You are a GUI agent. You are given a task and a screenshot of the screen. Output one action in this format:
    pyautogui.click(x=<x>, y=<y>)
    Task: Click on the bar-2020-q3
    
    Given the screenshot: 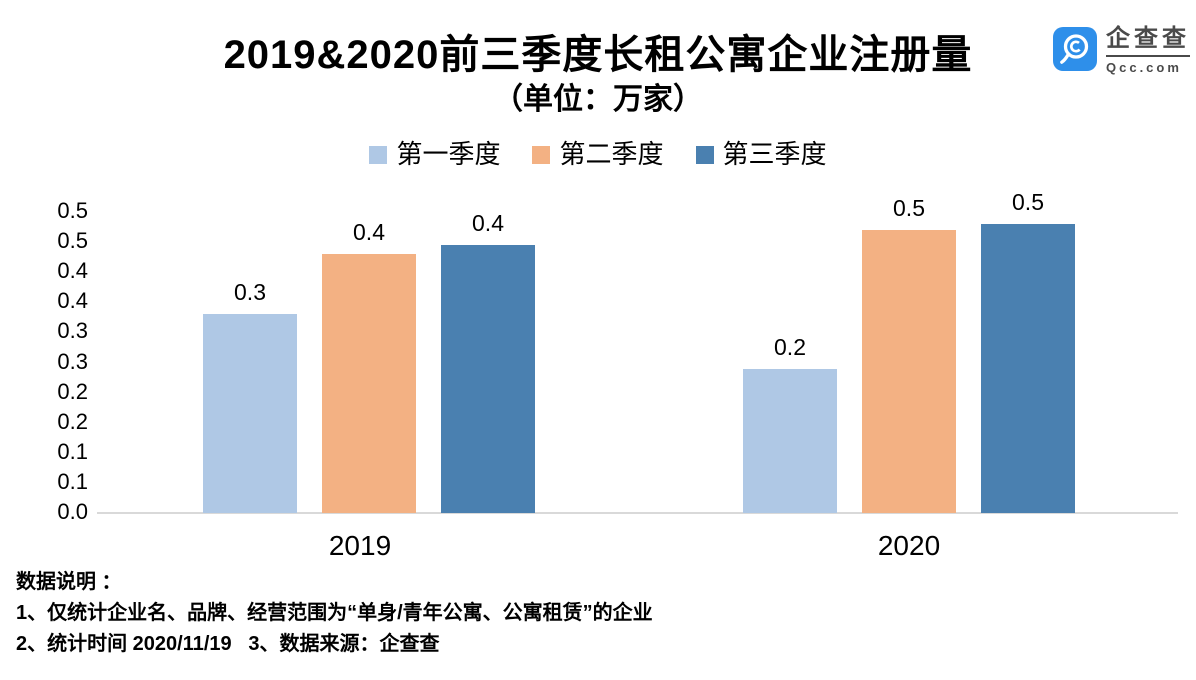 What is the action you would take?
    pyautogui.click(x=1028, y=368)
    